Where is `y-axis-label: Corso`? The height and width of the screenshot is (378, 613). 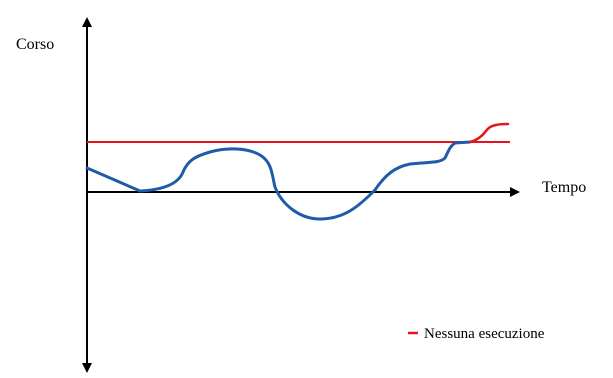
y-axis-label: Corso is located at coordinates (35, 44).